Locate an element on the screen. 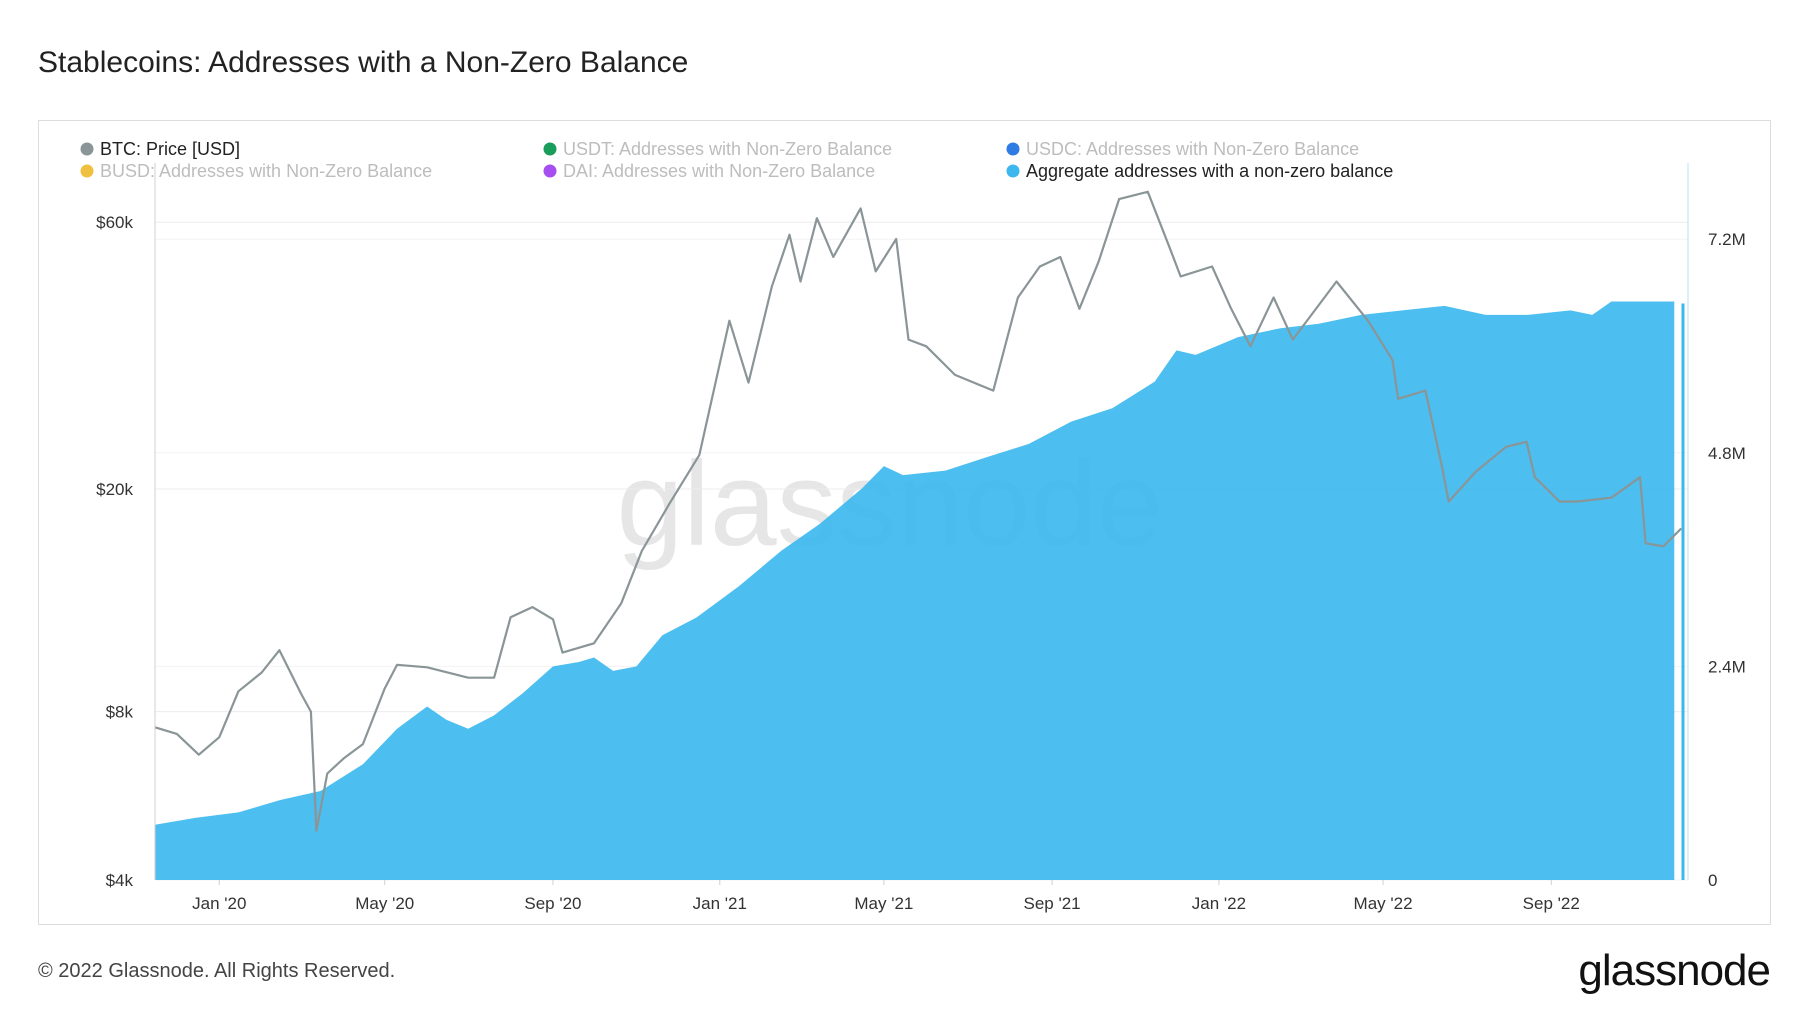 This screenshot has width=1800, height=1013. legend-item-label: USDC: Addresses with Non-Zero Balance is located at coordinates (1192, 149).